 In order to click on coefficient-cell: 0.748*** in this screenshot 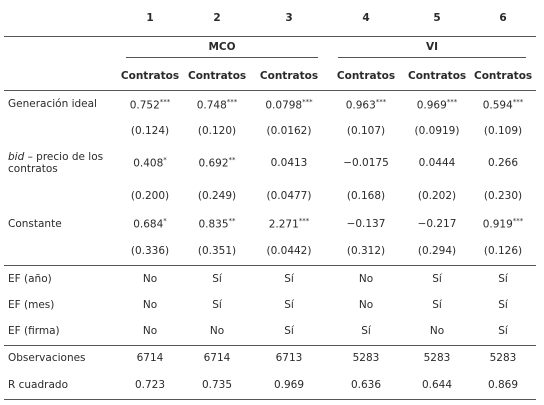, I will do `click(217, 104)`.